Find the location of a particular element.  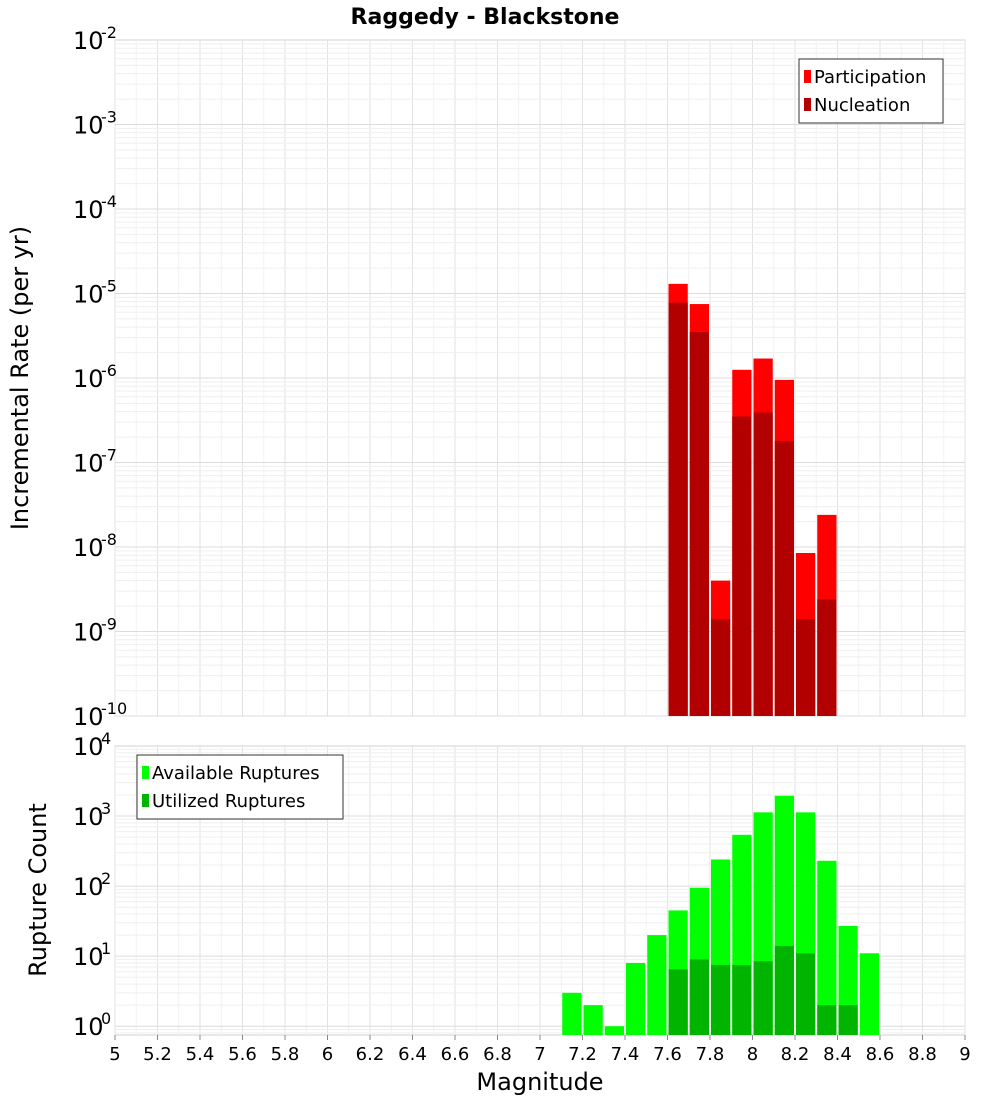

y-tick-exponent: -7 is located at coordinates (109, 455).